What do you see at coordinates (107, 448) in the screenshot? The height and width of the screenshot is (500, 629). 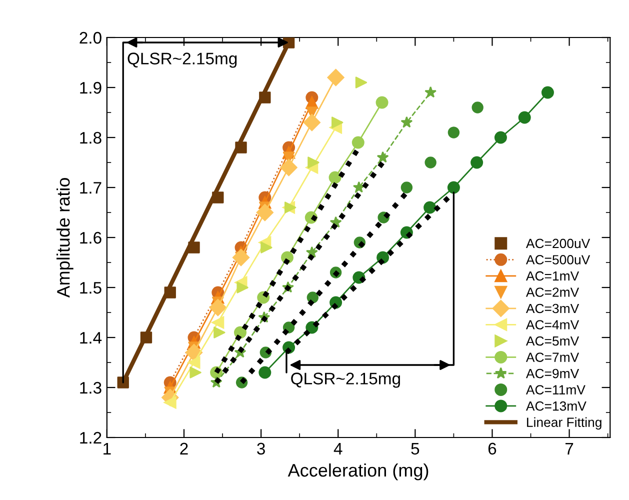 I see `x-tick-label: 1` at bounding box center [107, 448].